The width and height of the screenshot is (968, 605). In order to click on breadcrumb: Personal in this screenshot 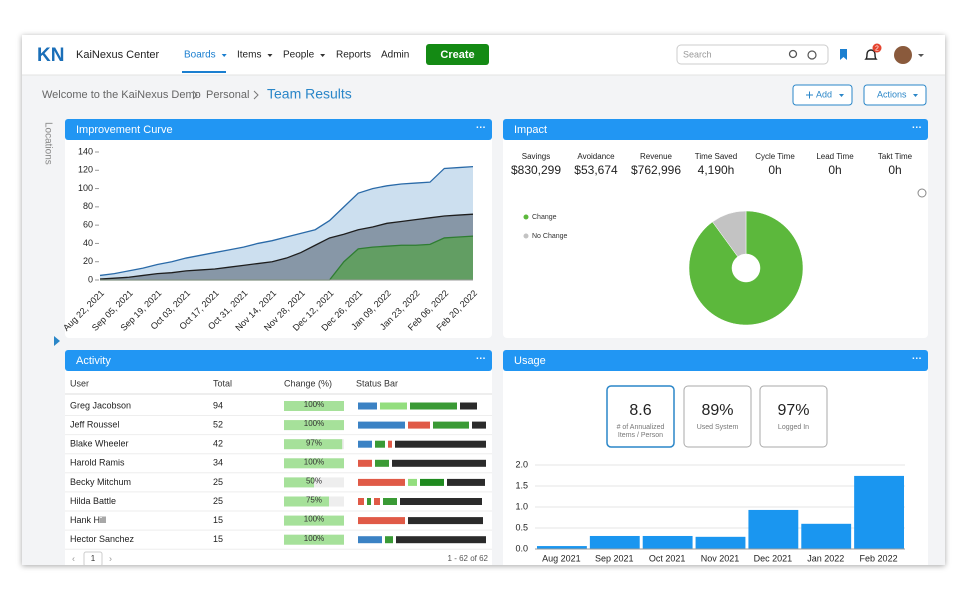, I will do `click(227, 95)`.